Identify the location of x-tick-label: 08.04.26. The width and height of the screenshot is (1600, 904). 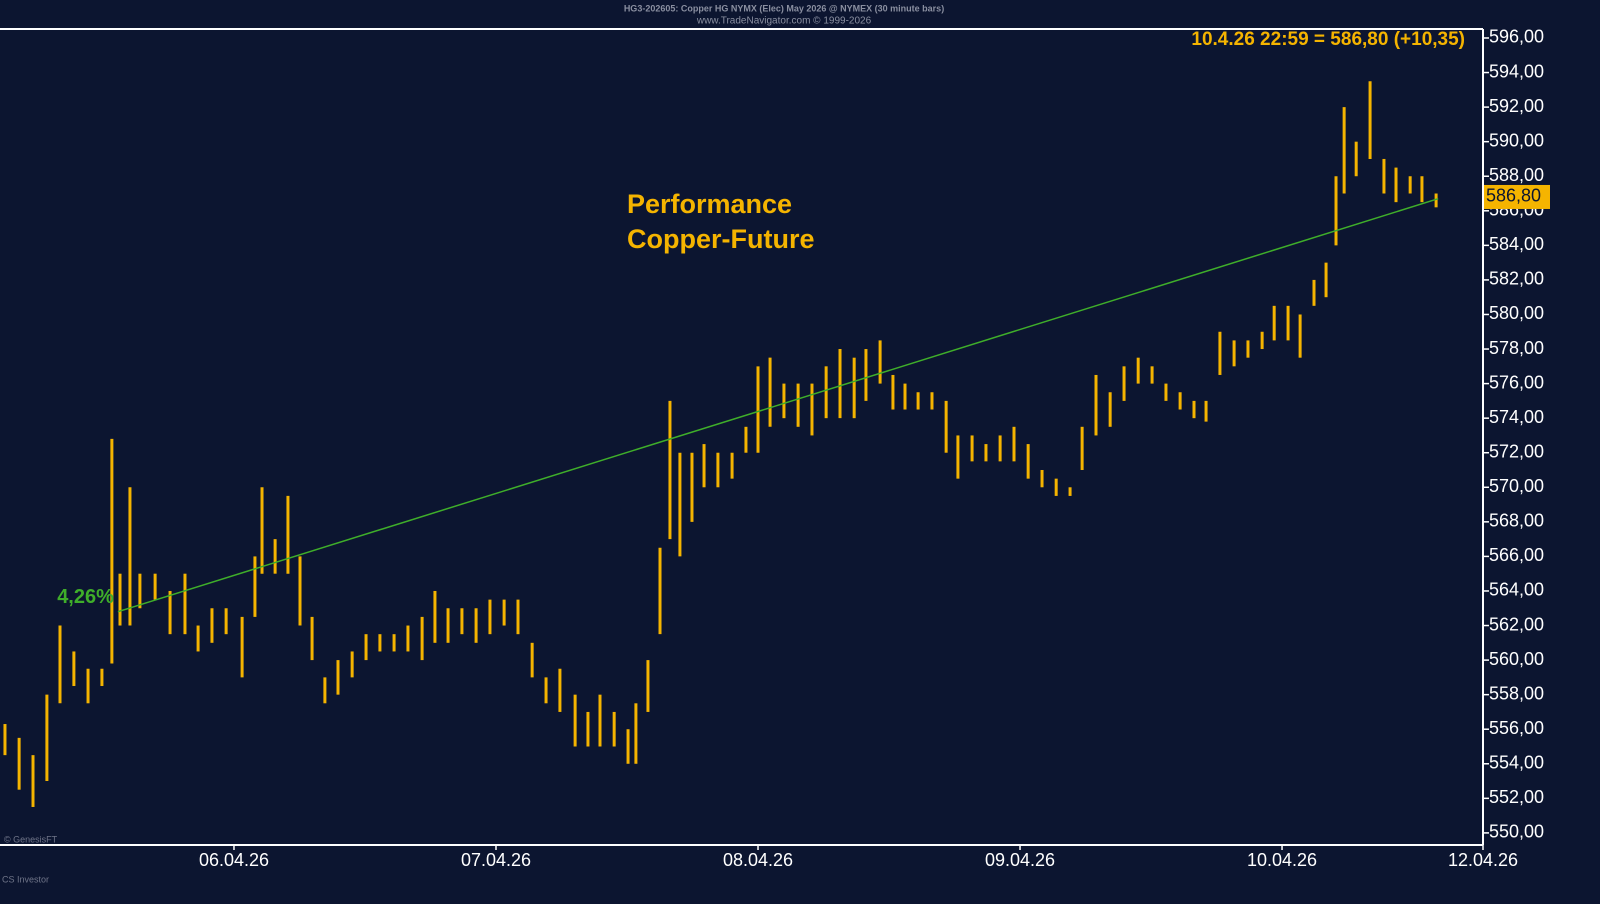
(758, 860).